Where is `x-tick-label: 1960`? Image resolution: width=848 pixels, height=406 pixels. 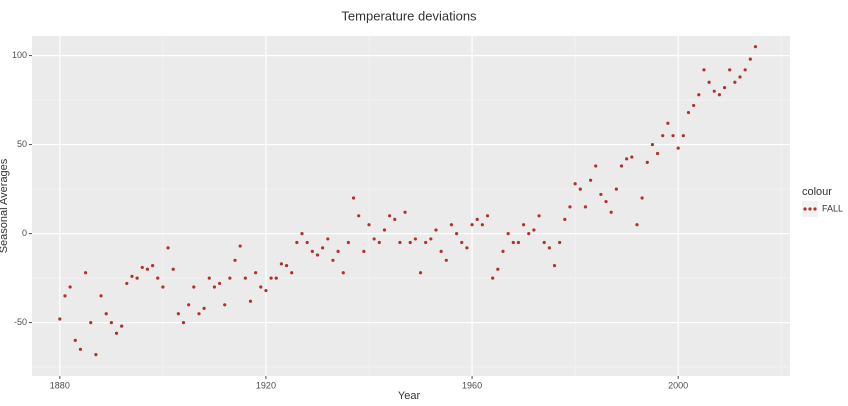
x-tick-label: 1960 is located at coordinates (472, 385).